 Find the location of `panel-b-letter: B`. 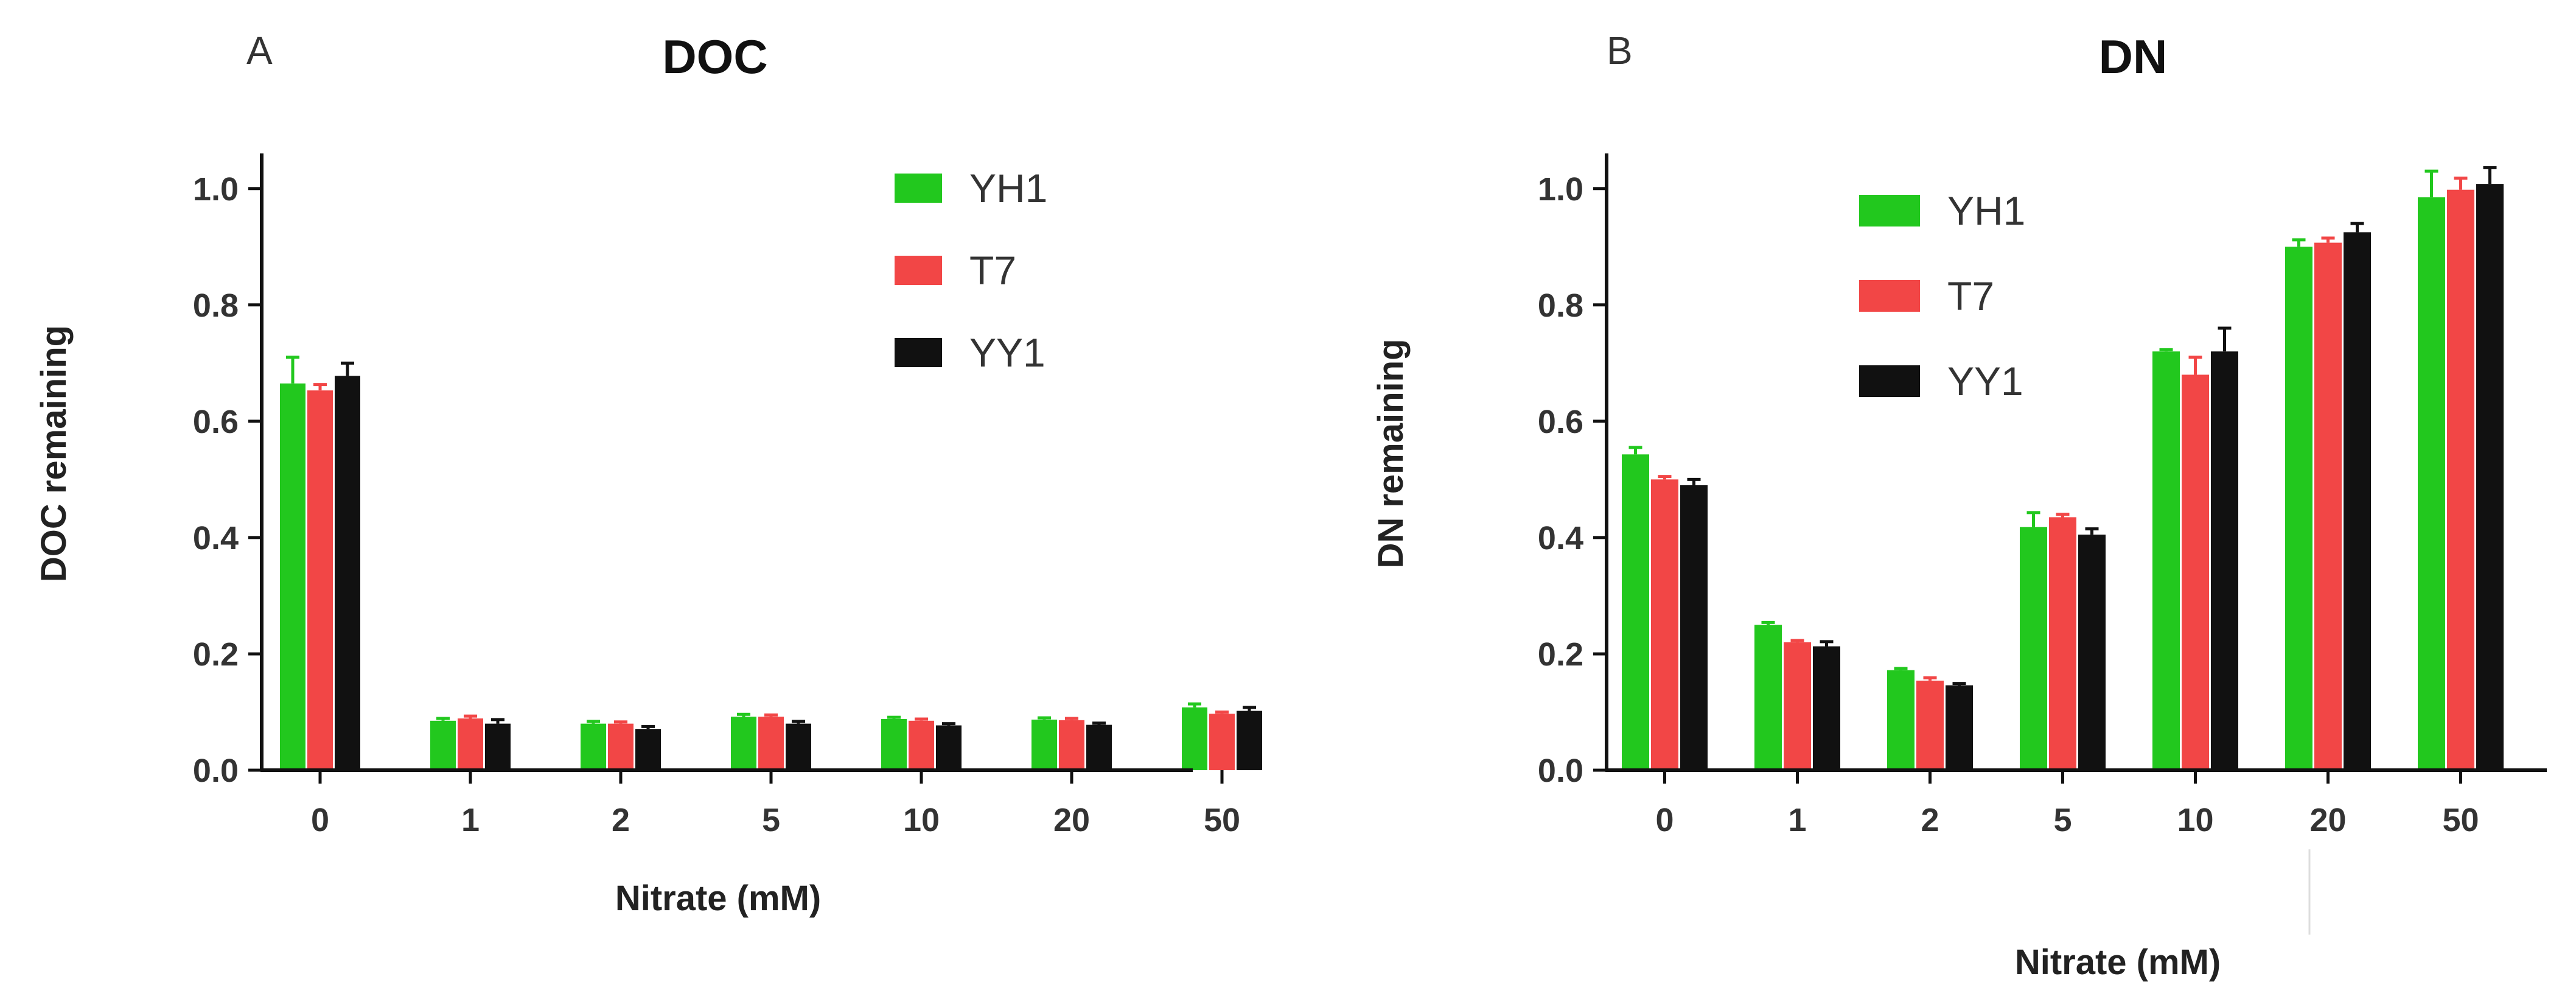

panel-b-letter: B is located at coordinates (1620, 50).